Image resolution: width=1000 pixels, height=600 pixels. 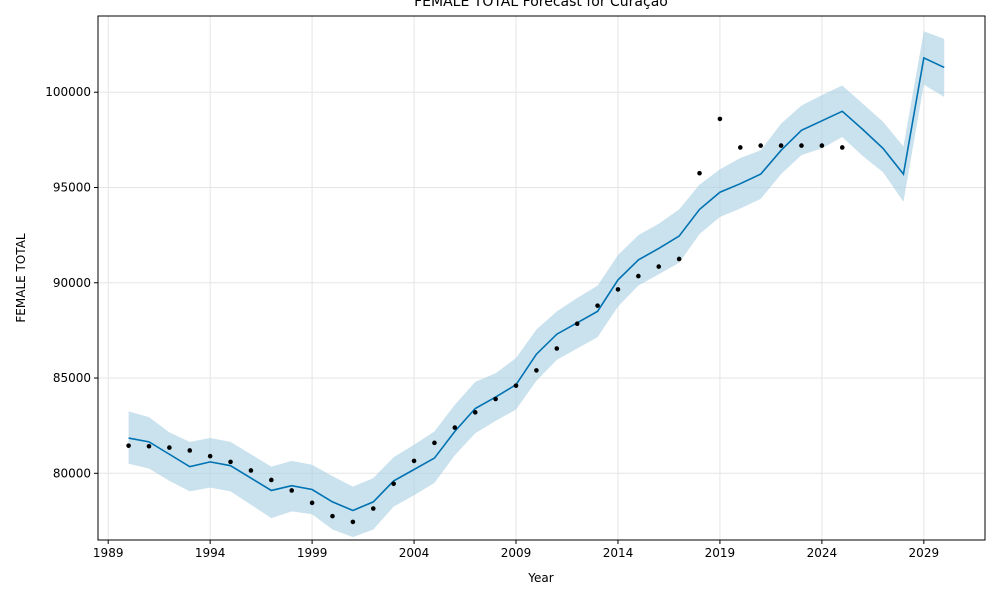 What do you see at coordinates (210, 553) in the screenshot?
I see `x-tick-label: 1994` at bounding box center [210, 553].